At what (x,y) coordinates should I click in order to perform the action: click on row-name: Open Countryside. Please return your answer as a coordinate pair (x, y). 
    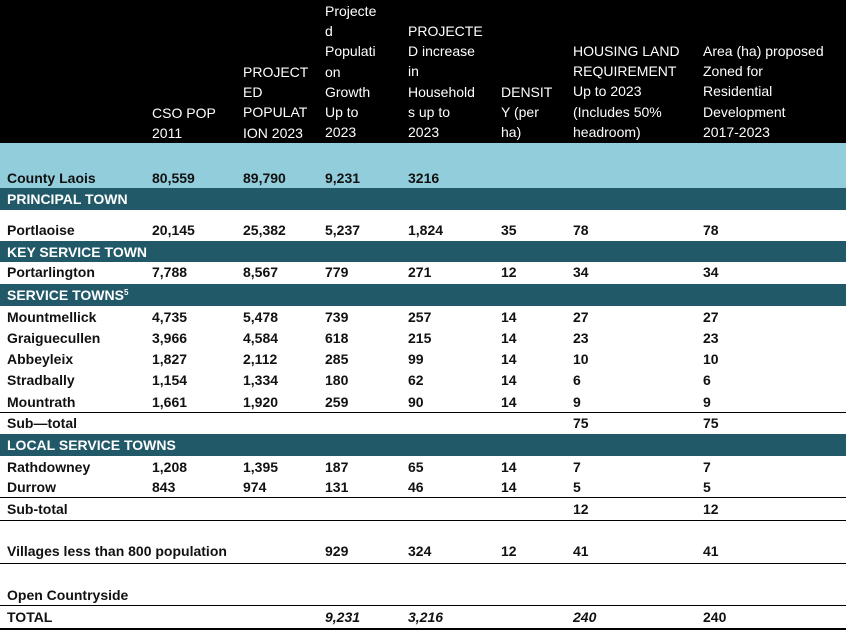
    Looking at the image, I should click on (68, 595).